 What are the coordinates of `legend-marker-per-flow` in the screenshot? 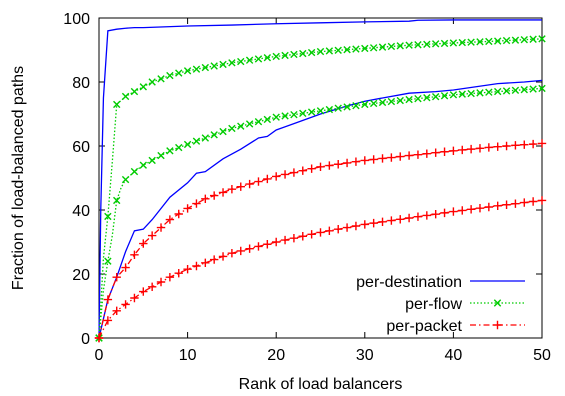 It's located at (497, 303).